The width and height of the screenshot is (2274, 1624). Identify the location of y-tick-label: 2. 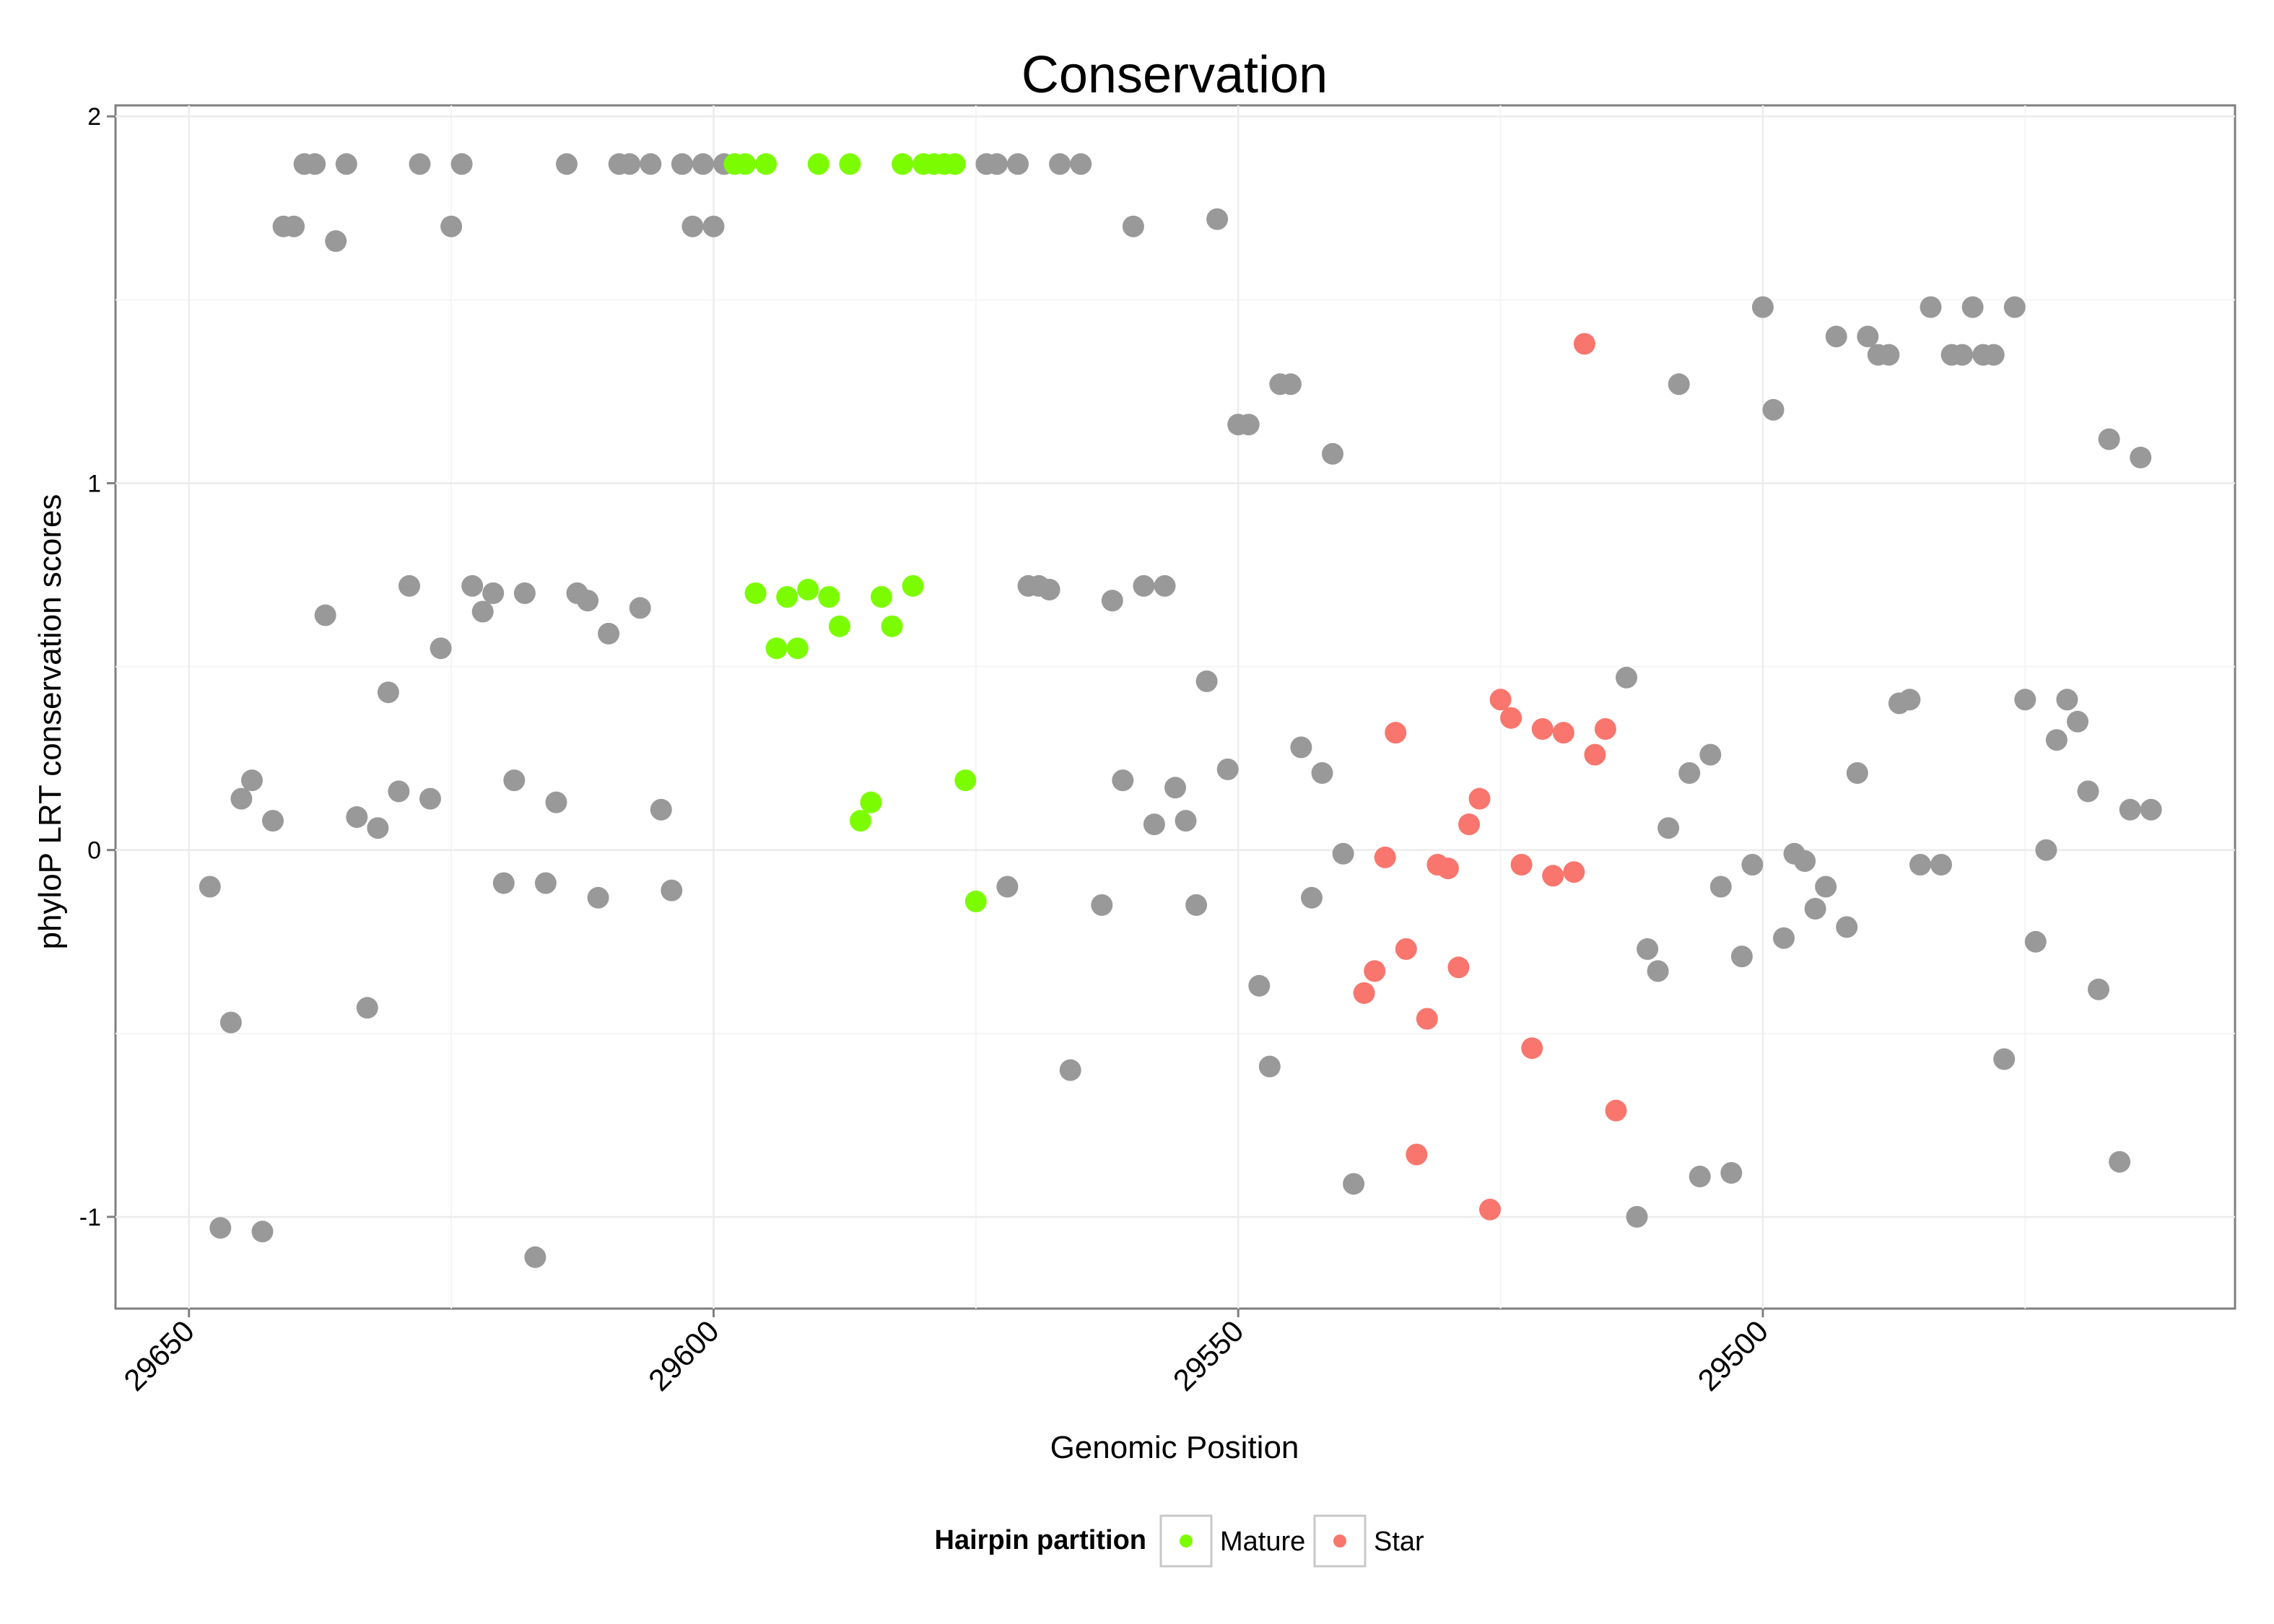
(94, 117).